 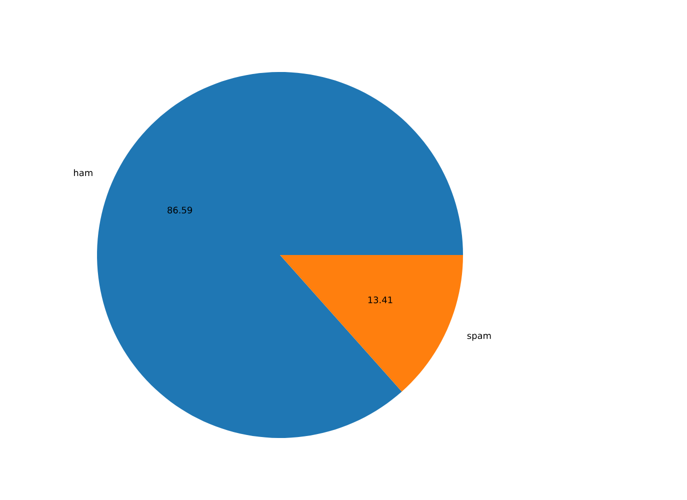 What do you see at coordinates (83, 172) in the screenshot?
I see `slice-label: ham` at bounding box center [83, 172].